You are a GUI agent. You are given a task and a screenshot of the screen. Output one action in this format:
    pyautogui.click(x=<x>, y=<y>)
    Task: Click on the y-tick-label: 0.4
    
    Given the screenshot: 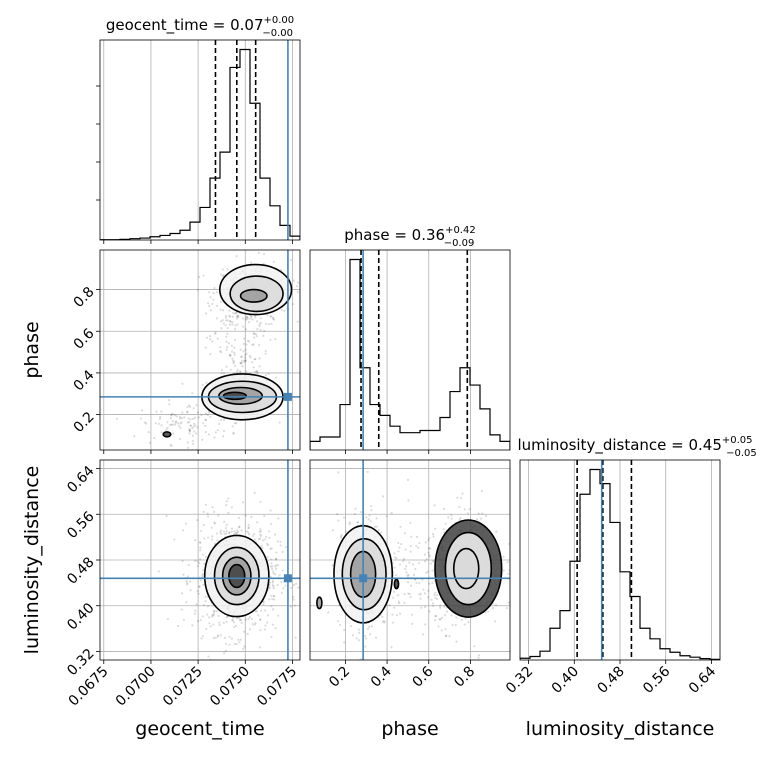 What is the action you would take?
    pyautogui.click(x=84, y=380)
    